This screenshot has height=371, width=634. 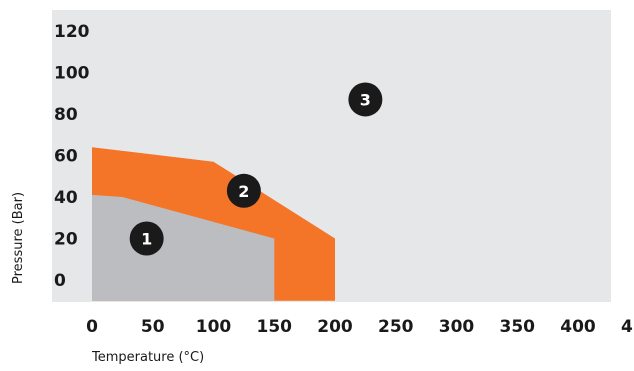 I want to click on y-axis-title: Pressure (Bar), so click(x=18, y=238).